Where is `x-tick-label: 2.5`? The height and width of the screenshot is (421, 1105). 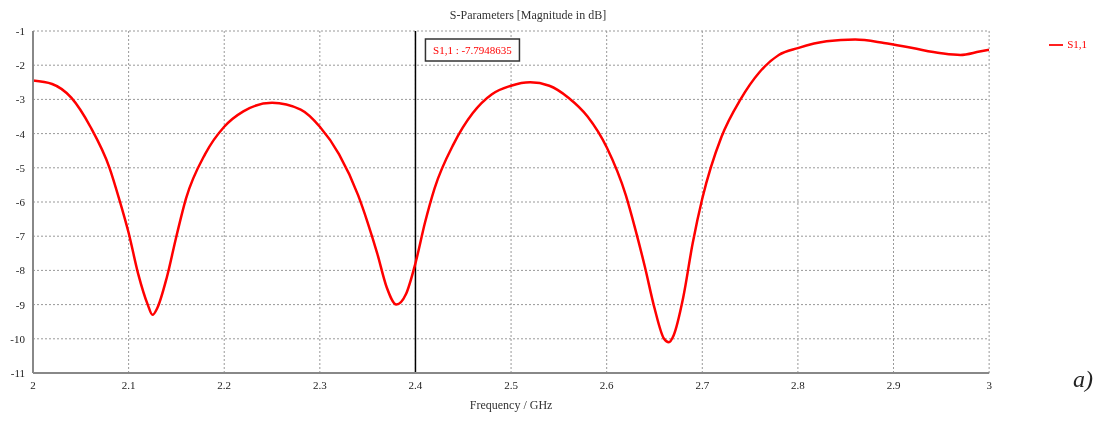 x-tick-label: 2.5 is located at coordinates (511, 384).